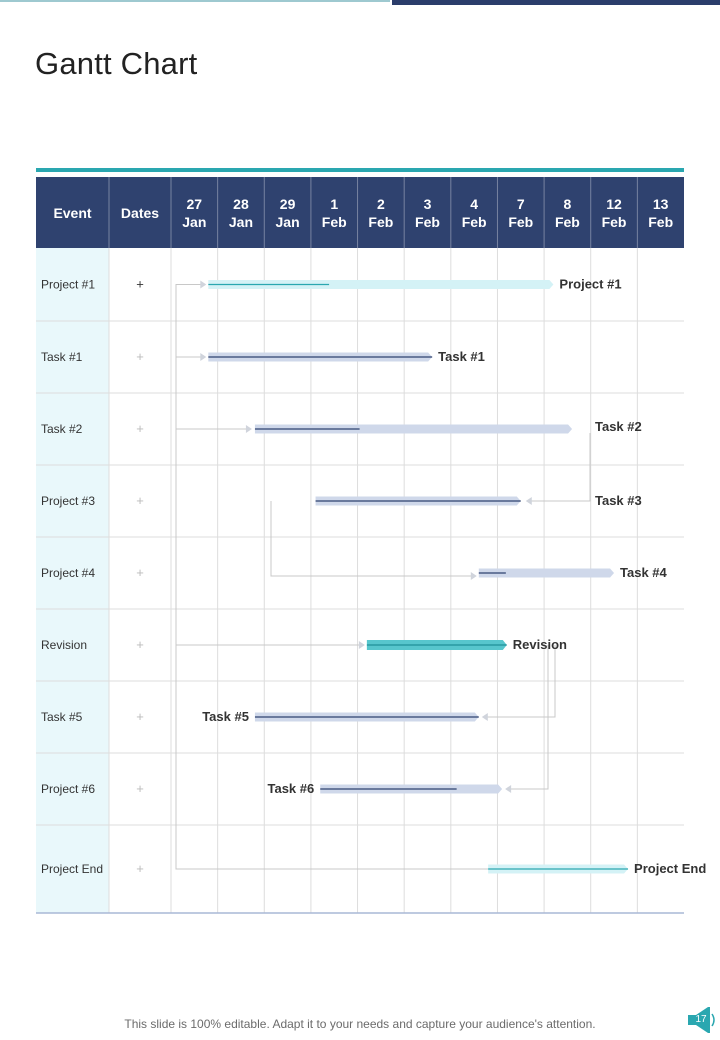 The width and height of the screenshot is (720, 1040). What do you see at coordinates (473, 576) in the screenshot?
I see `arrow-task4` at bounding box center [473, 576].